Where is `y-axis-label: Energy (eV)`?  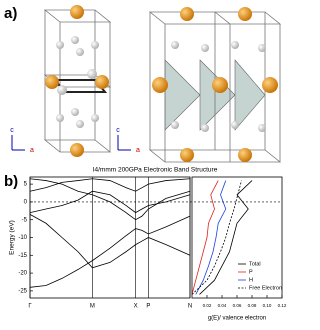
y-axis-label: Energy (eV) is located at coordinates (12, 237).